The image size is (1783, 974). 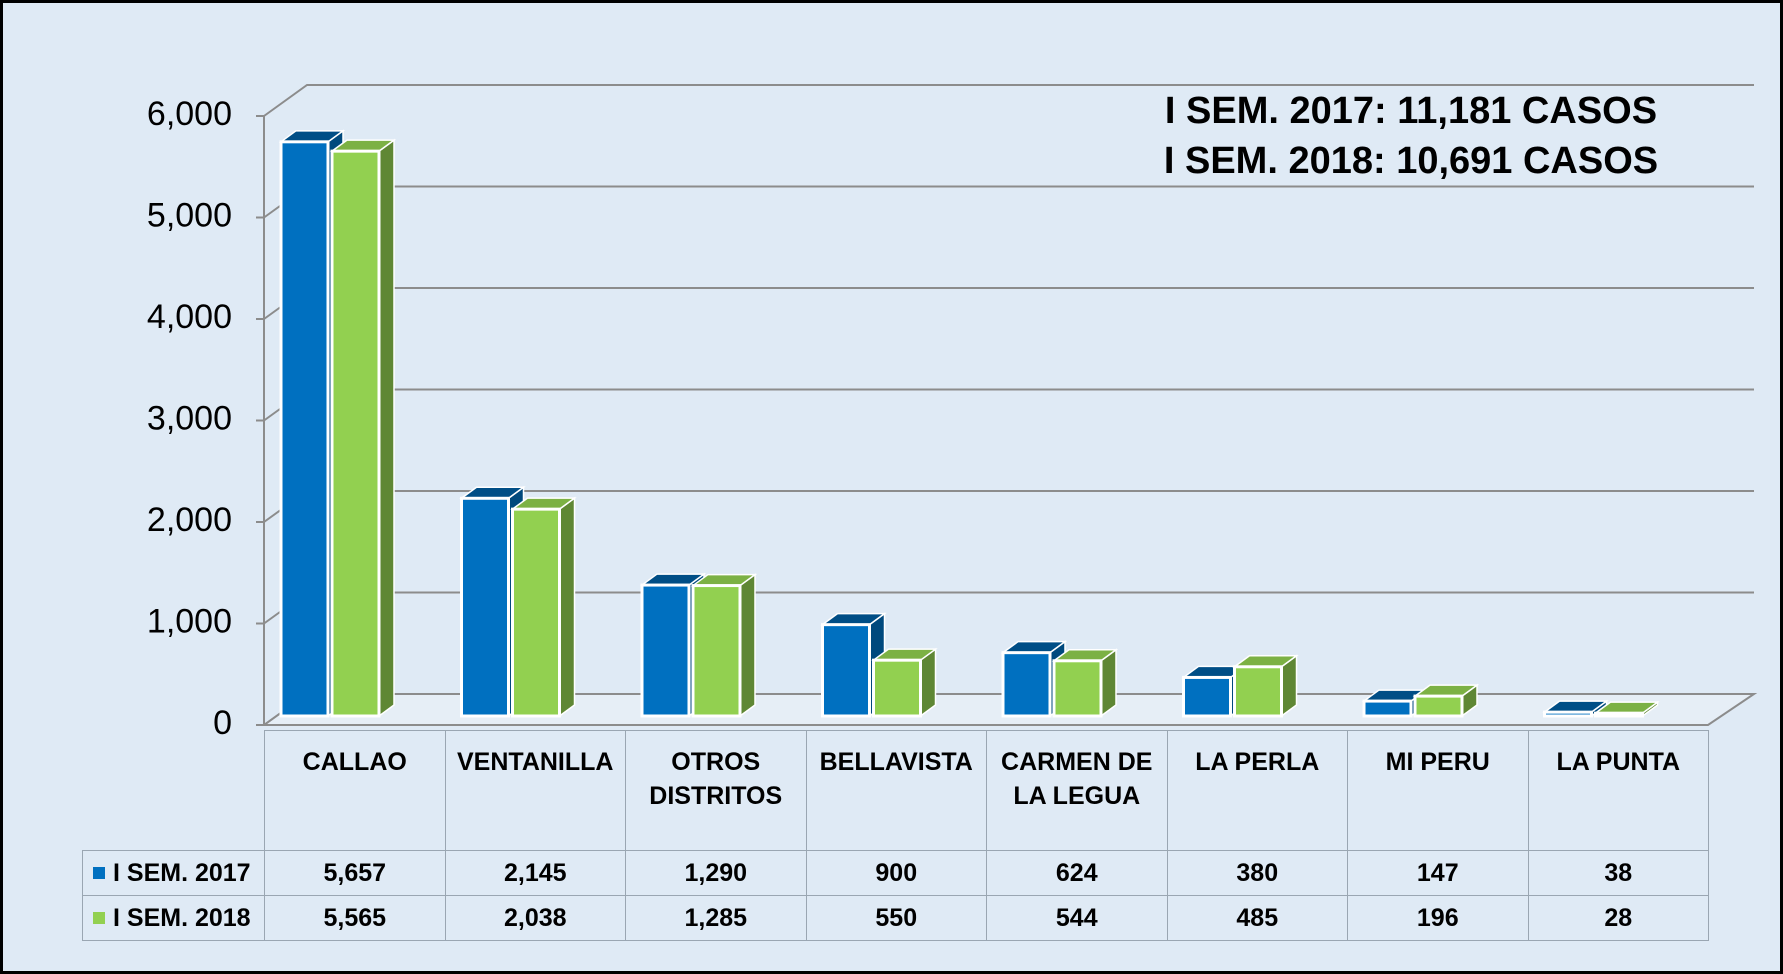 I want to click on table-value: 5,565, so click(x=355, y=918).